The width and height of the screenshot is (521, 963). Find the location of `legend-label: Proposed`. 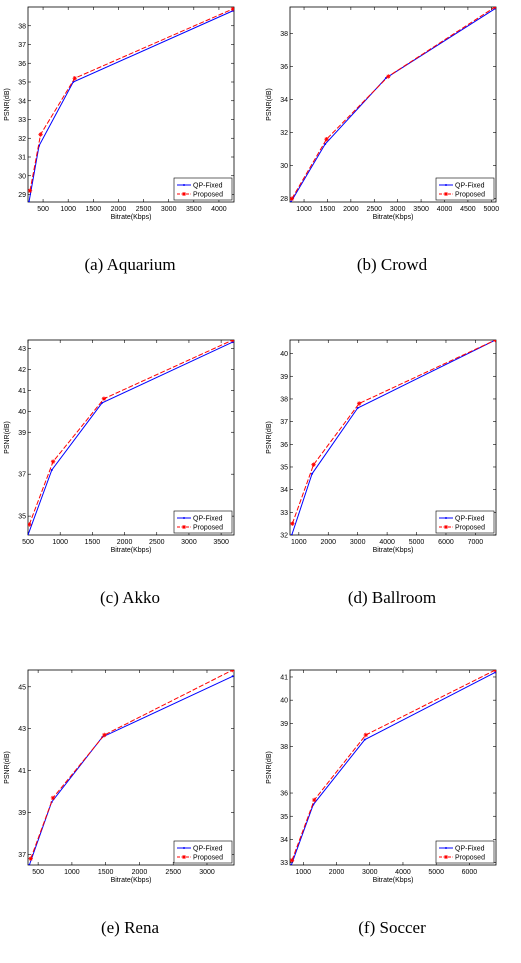

legend-label: Proposed is located at coordinates (208, 858).